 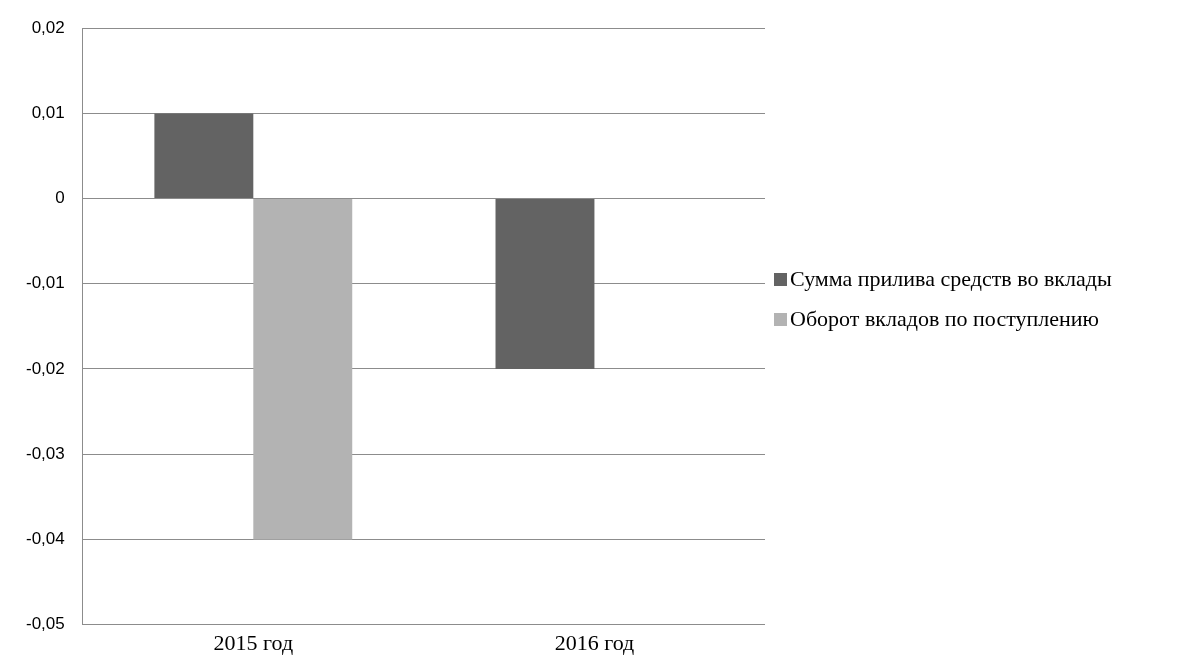 I want to click on x-tick-label: 2015 год, so click(x=253, y=642).